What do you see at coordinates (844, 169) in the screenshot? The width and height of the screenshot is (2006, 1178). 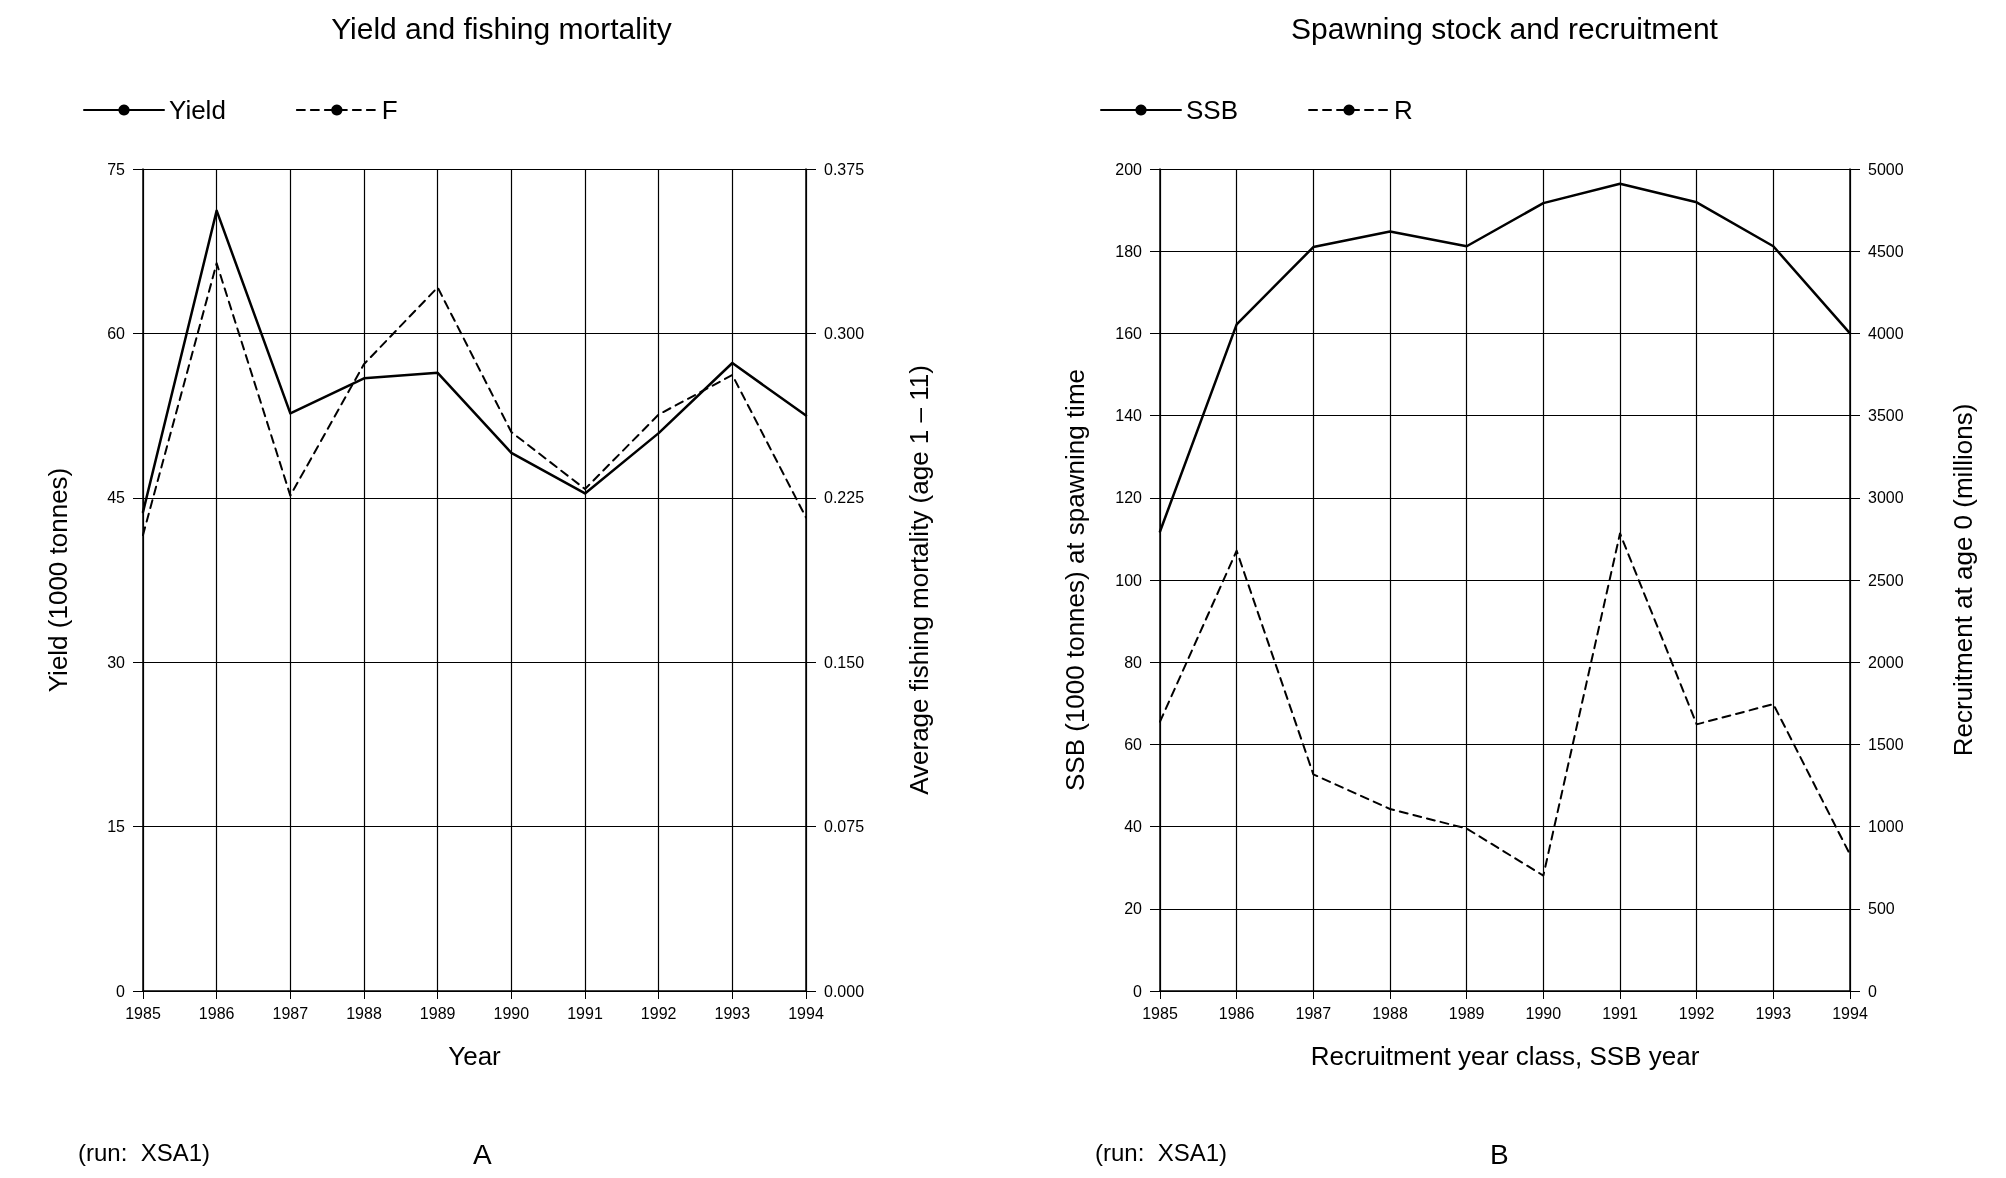 I see `y2-tick-label: 0.375` at bounding box center [844, 169].